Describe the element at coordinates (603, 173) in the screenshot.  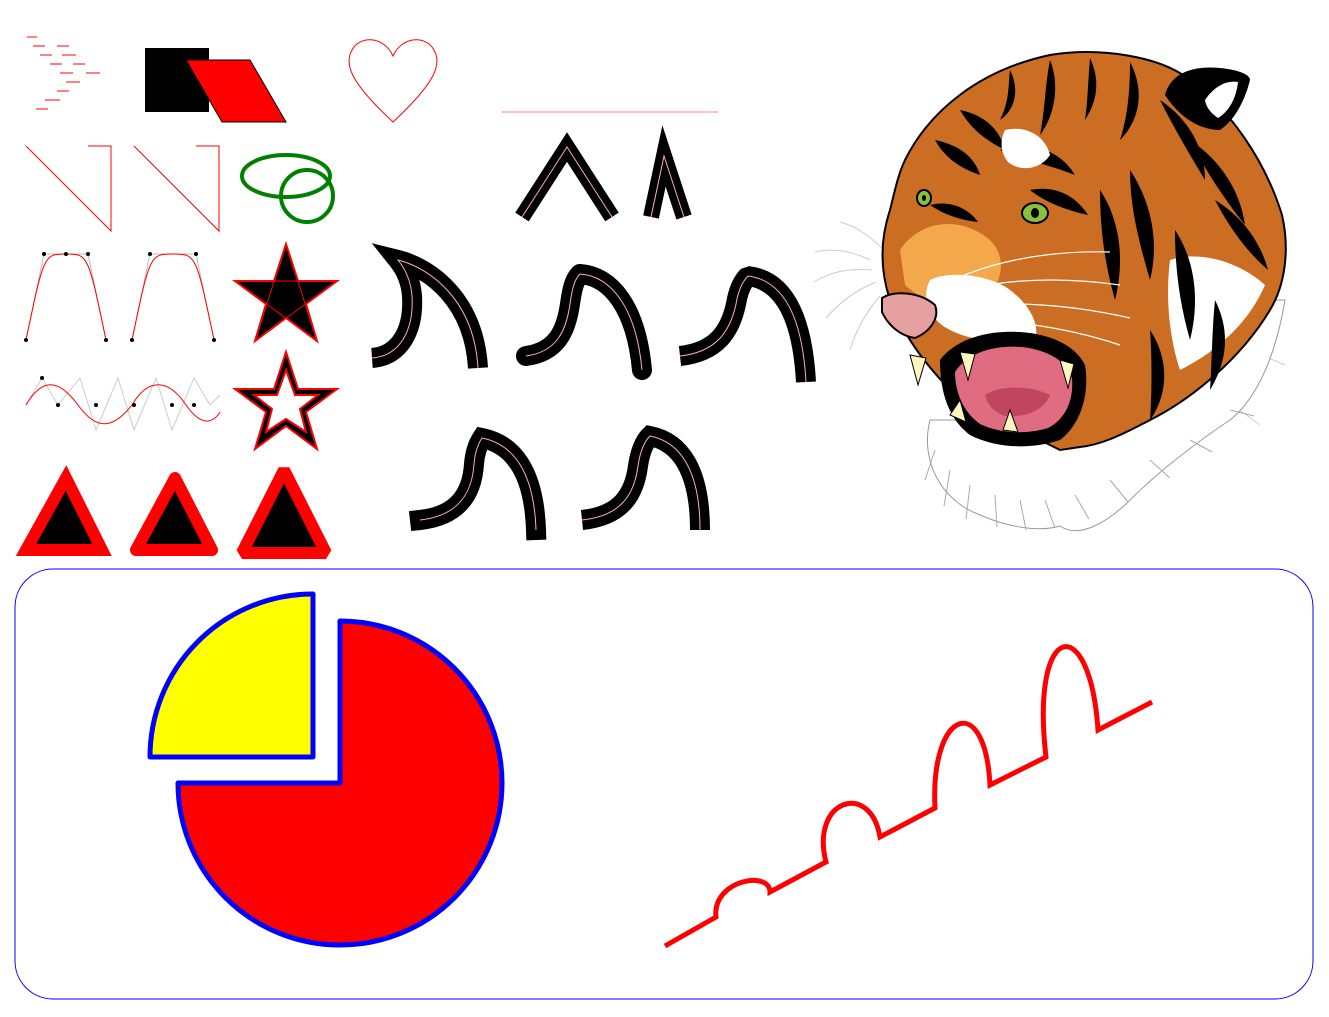
I see `join-carets` at that location.